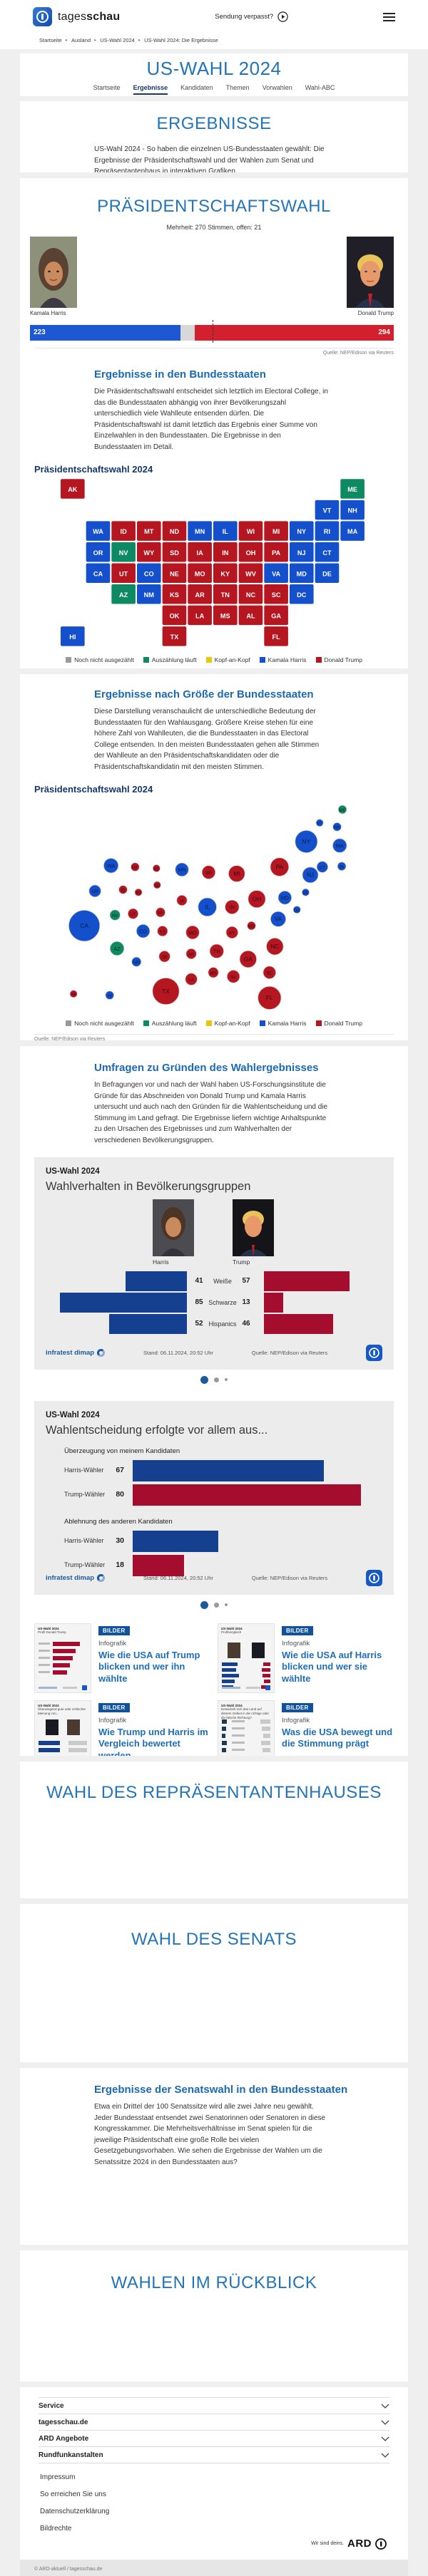 This screenshot has height=2576, width=428. Describe the element at coordinates (342, 867) in the screenshot. I see `state-bubble-RI` at that location.